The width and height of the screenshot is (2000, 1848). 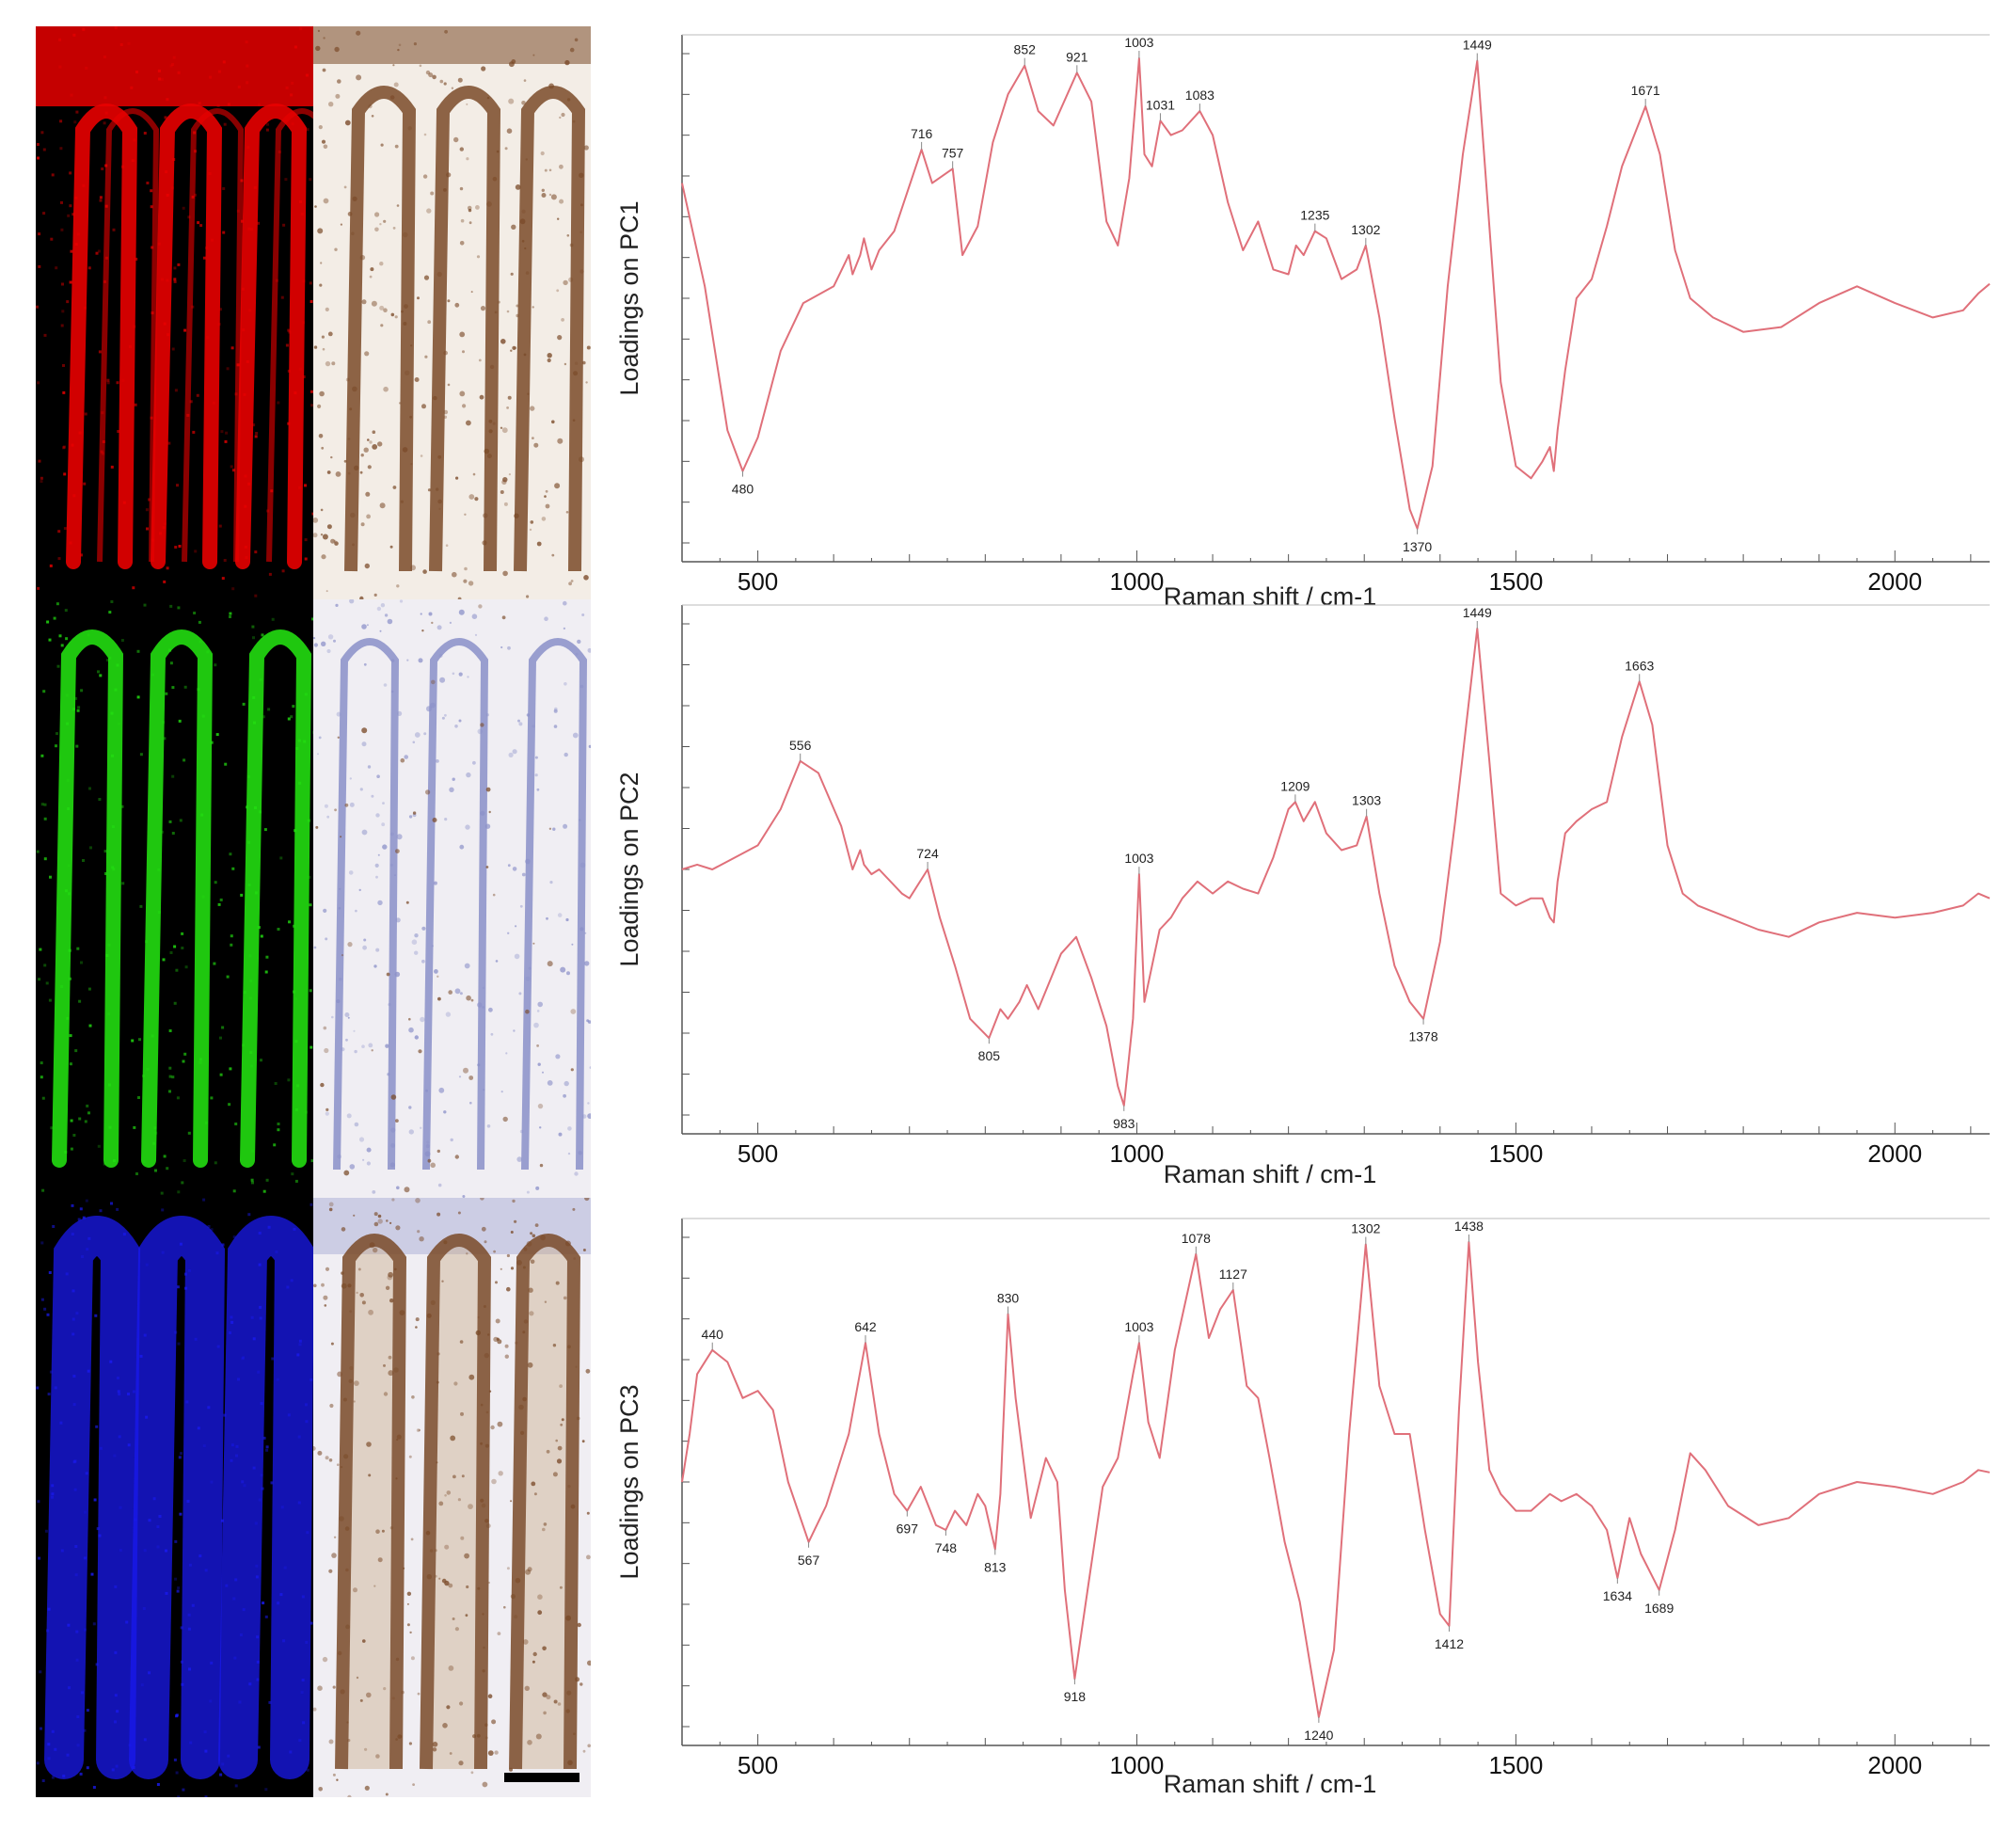 I want to click on peak-label: 440, so click(x=713, y=1334).